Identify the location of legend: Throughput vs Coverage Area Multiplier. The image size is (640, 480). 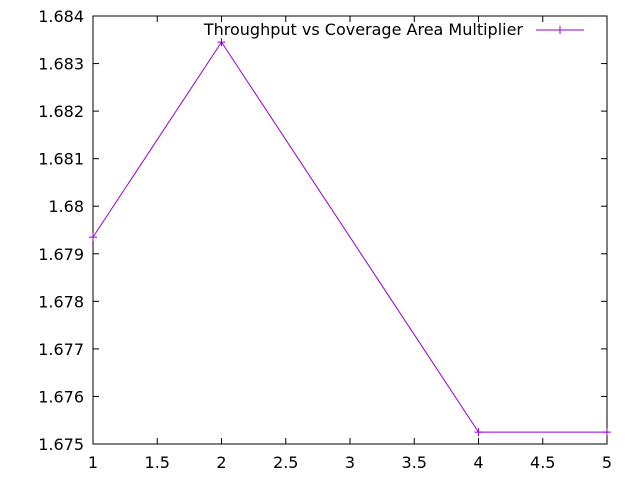
(393, 29).